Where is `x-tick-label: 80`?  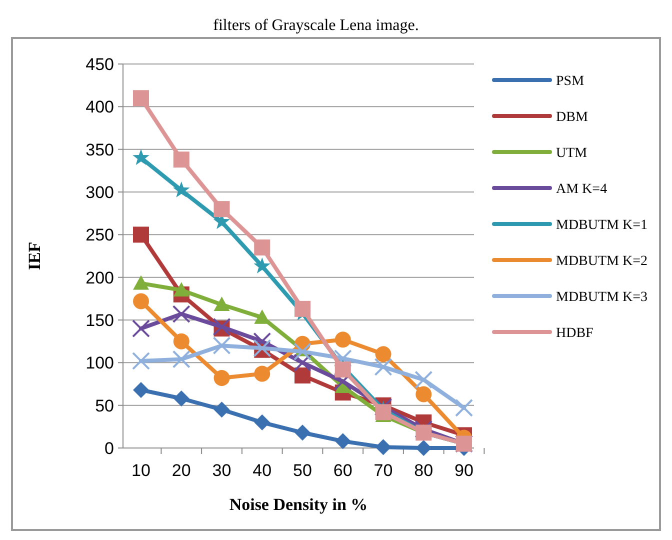 x-tick-label: 80 is located at coordinates (424, 470).